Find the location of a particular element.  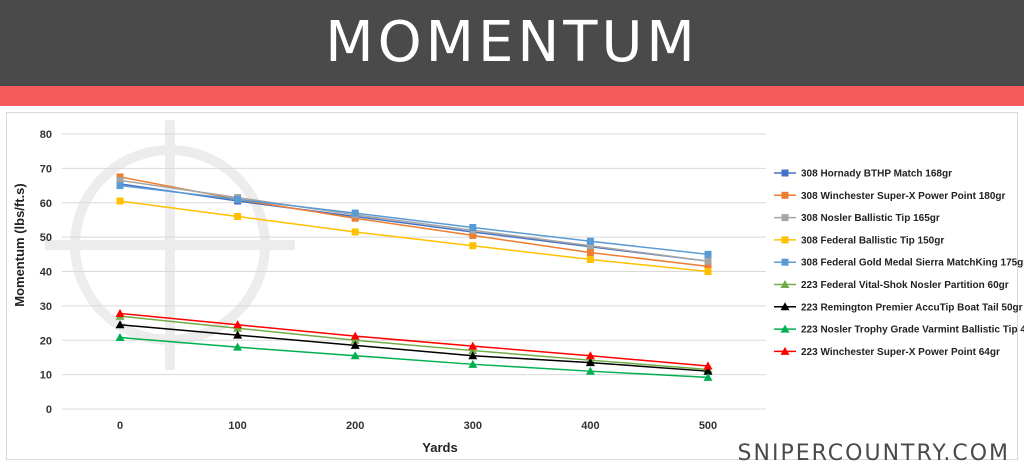

legend-item: 223 Winchester Super-X Power Point 64gr is located at coordinates (887, 352).